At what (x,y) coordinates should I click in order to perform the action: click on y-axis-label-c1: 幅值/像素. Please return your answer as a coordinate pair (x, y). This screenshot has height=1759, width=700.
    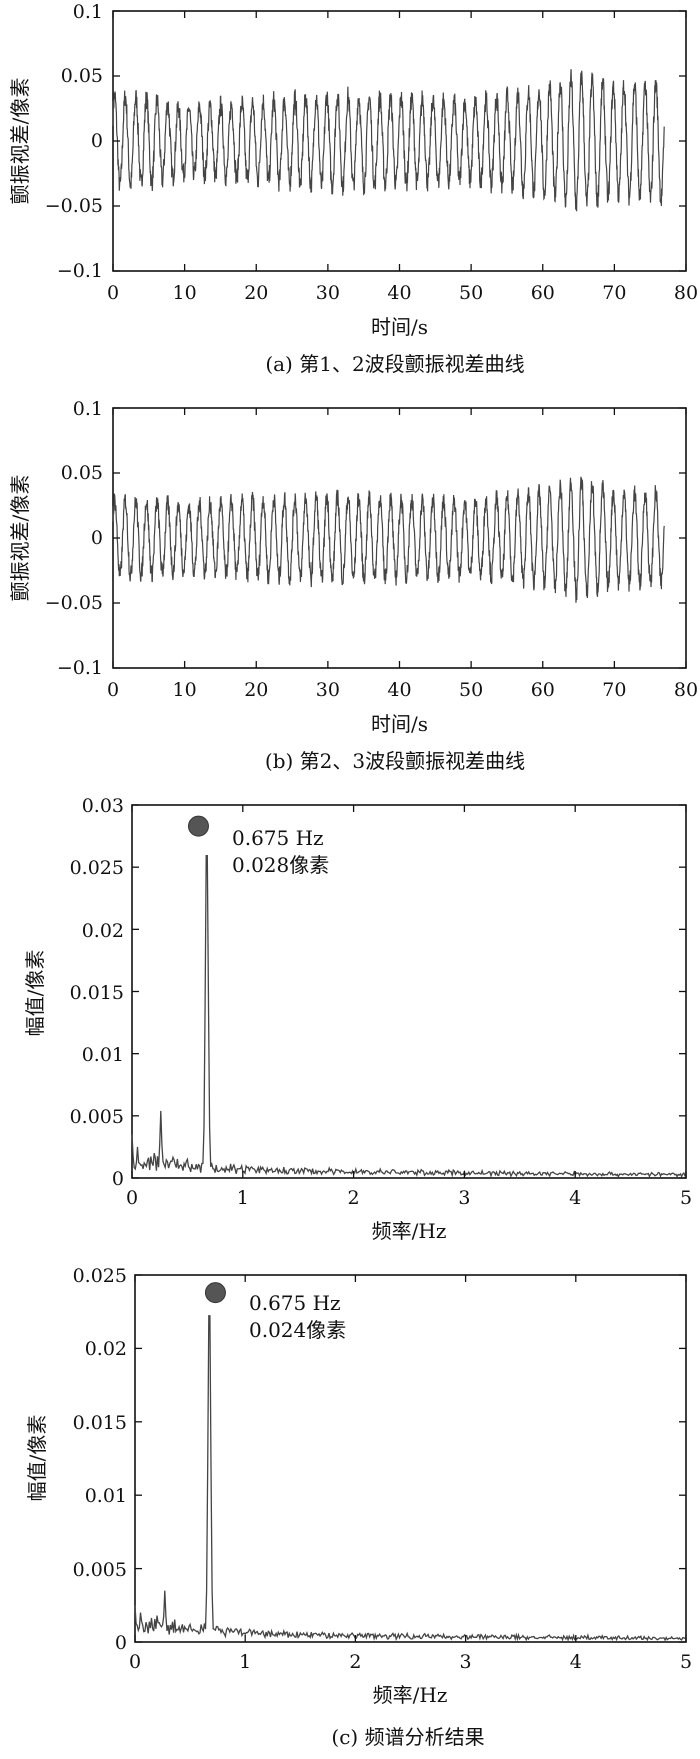
    Looking at the image, I should click on (35, 993).